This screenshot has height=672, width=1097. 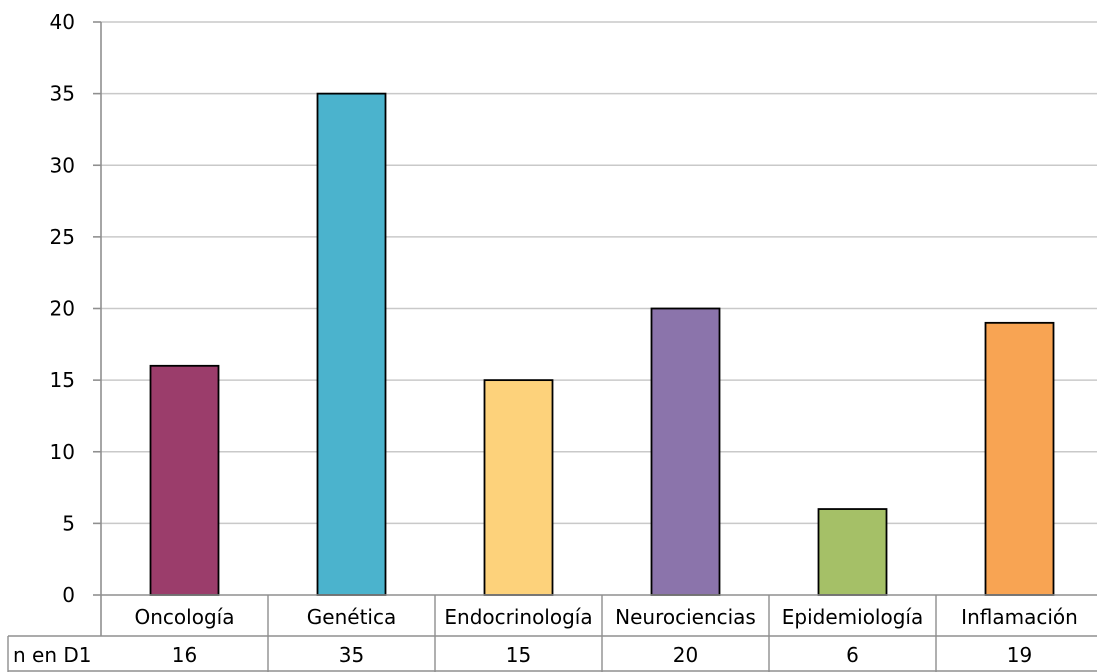 What do you see at coordinates (351, 655) in the screenshot?
I see `table-value: 35` at bounding box center [351, 655].